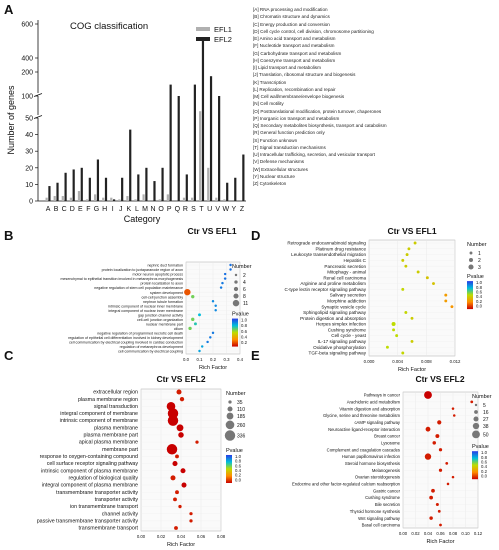 The image size is (499, 550). What do you see at coordinates (29, 168) in the screenshot?
I see `y-tick-label-A: 20` at bounding box center [29, 168].